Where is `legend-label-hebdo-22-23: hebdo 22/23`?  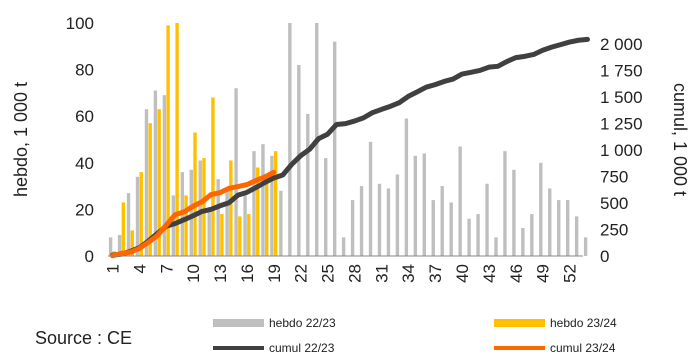
legend-label-hebdo-22-23: hebdo 22/23 is located at coordinates (302, 323).